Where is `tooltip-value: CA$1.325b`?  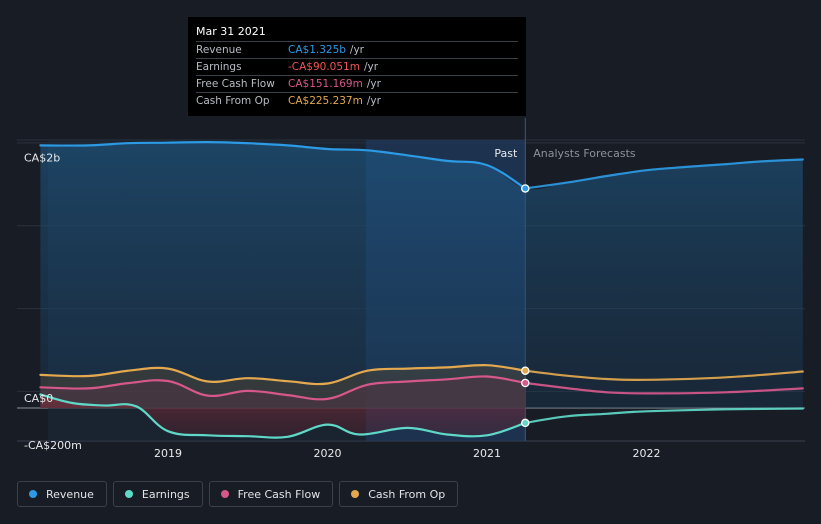
tooltip-value: CA$1.325b is located at coordinates (317, 50).